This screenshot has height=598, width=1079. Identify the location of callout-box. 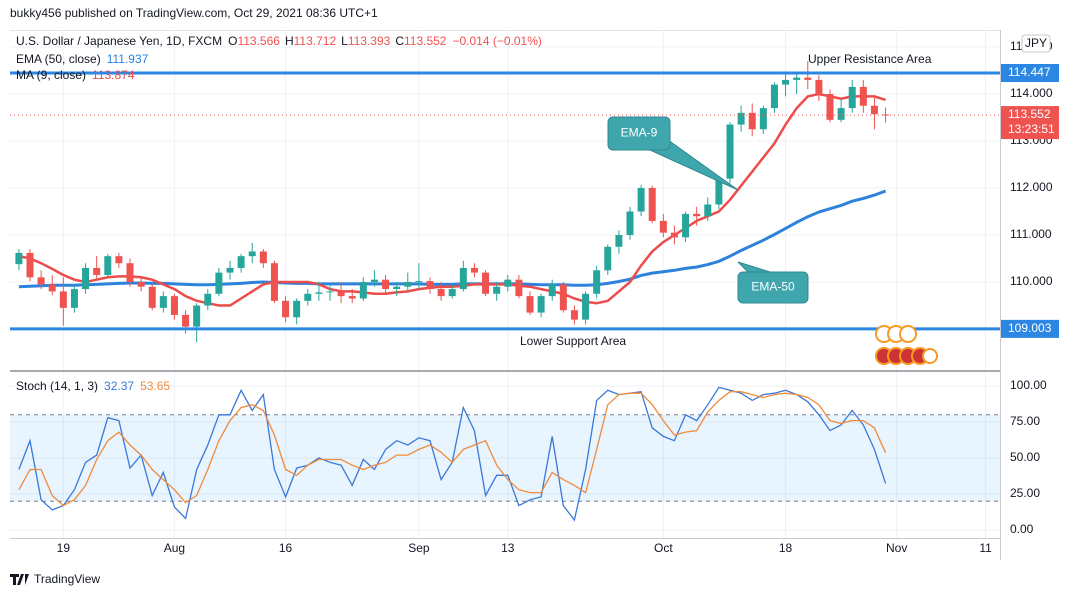
(773, 287).